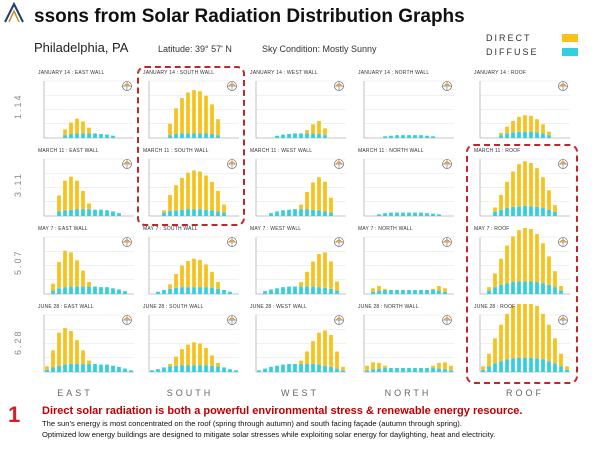 The image size is (600, 450). I want to click on column-label-east: EAST, so click(75, 393).